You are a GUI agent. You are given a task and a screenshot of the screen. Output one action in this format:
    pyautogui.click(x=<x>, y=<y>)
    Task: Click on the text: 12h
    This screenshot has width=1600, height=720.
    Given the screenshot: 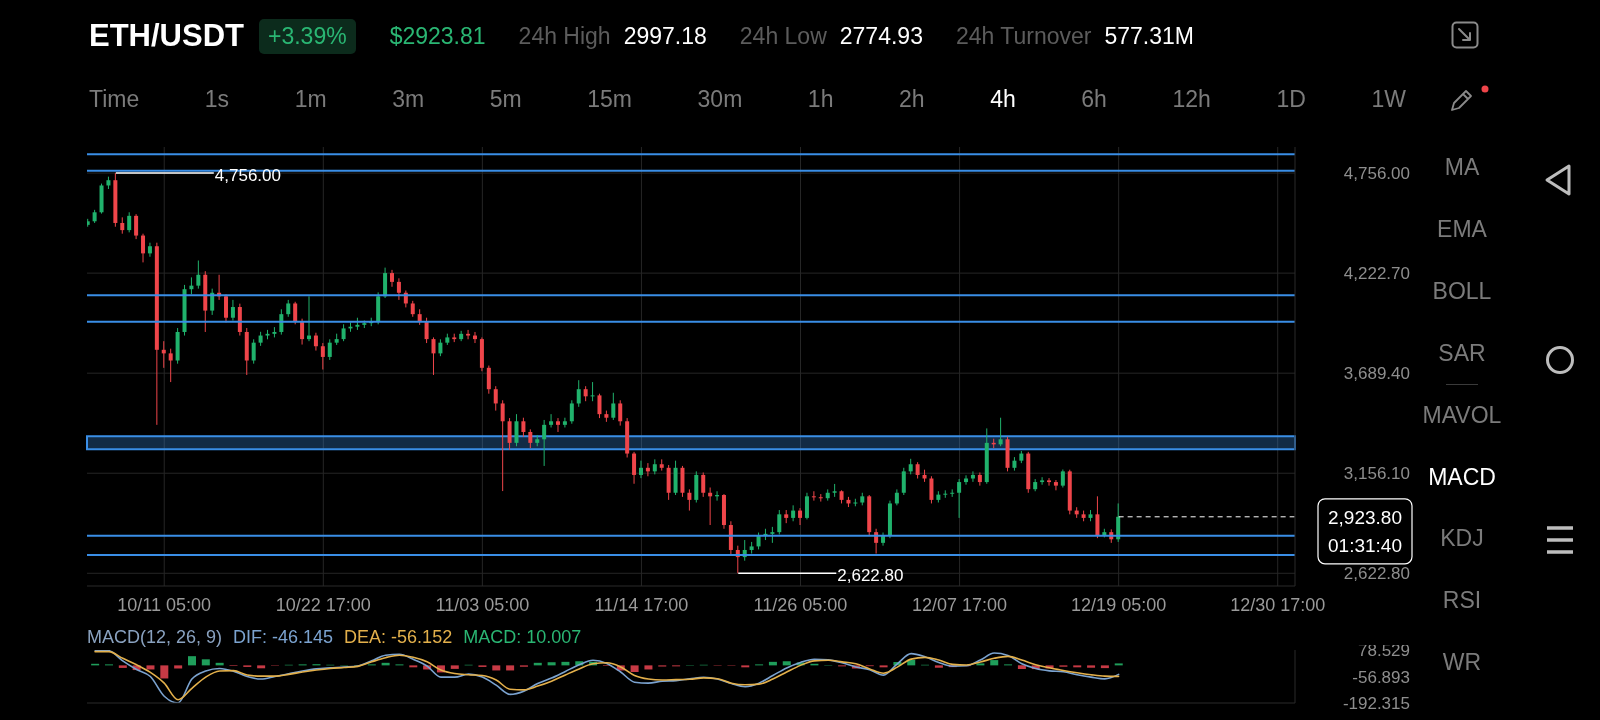 What is the action you would take?
    pyautogui.click(x=1191, y=99)
    